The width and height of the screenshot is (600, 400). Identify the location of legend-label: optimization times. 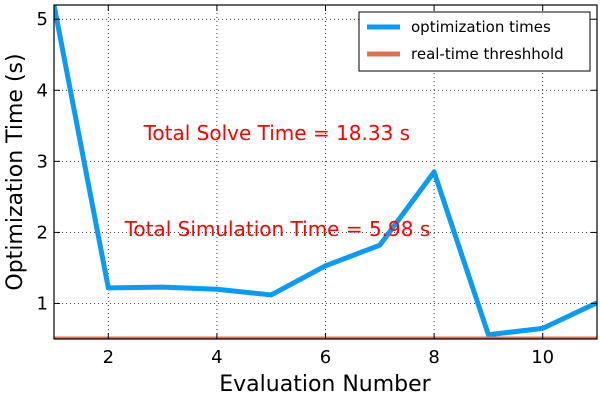
(481, 27).